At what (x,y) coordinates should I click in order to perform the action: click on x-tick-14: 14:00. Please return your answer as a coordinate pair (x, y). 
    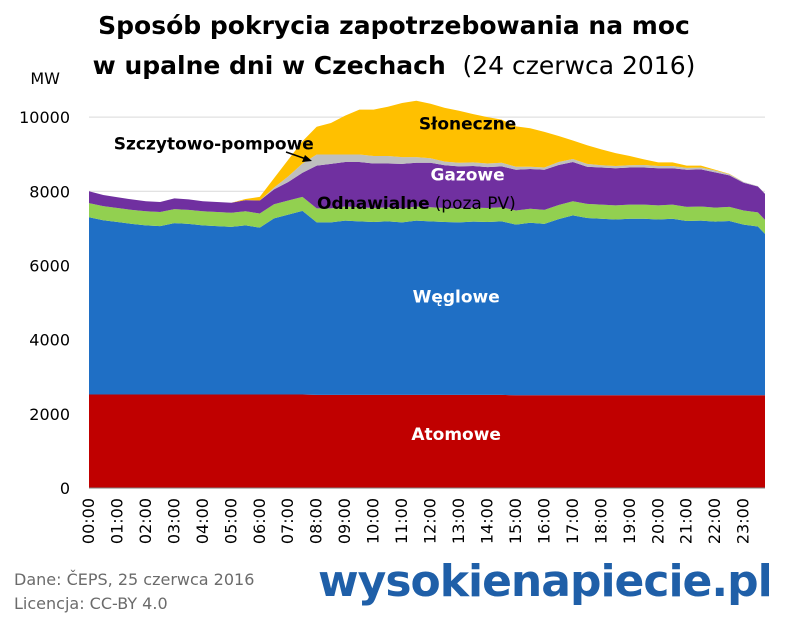
    Looking at the image, I should click on (486, 521).